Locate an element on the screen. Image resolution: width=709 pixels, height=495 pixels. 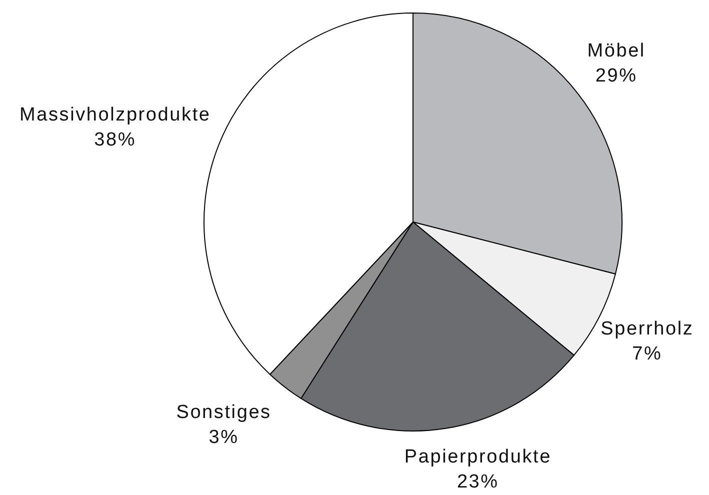
data-label: 29% is located at coordinates (616, 76).